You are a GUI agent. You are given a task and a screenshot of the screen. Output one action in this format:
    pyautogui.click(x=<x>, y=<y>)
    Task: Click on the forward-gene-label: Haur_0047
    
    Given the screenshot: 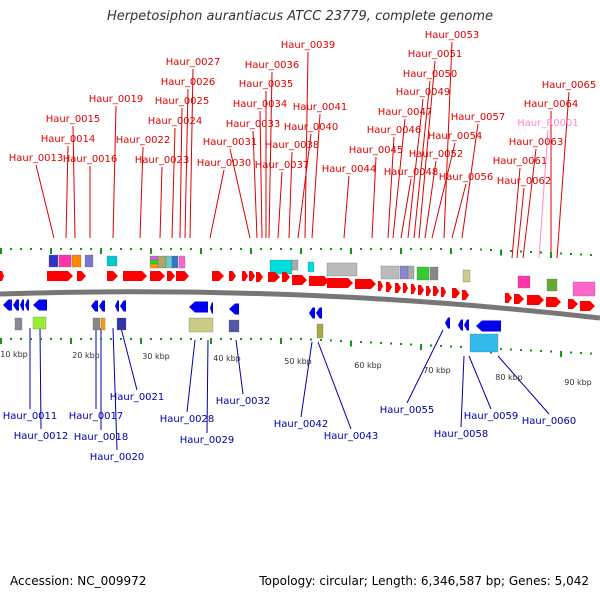 What is the action you would take?
    pyautogui.click(x=405, y=112)
    